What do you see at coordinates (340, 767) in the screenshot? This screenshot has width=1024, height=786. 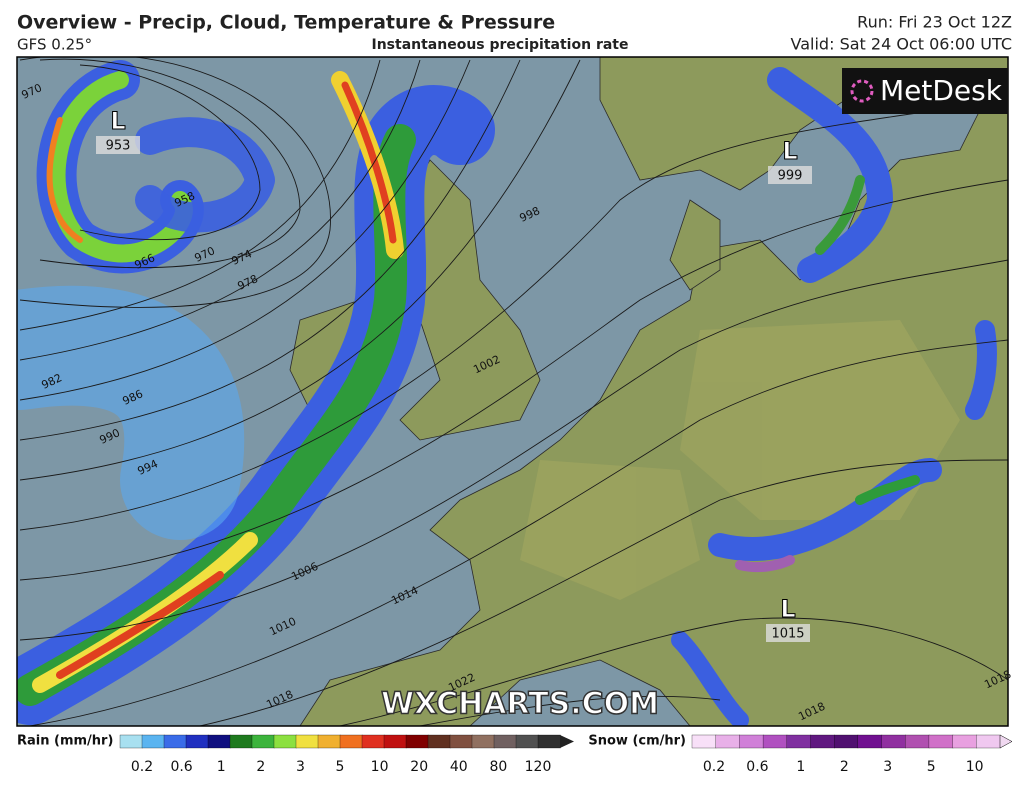 I see `rain-tick-label: 5` at bounding box center [340, 767].